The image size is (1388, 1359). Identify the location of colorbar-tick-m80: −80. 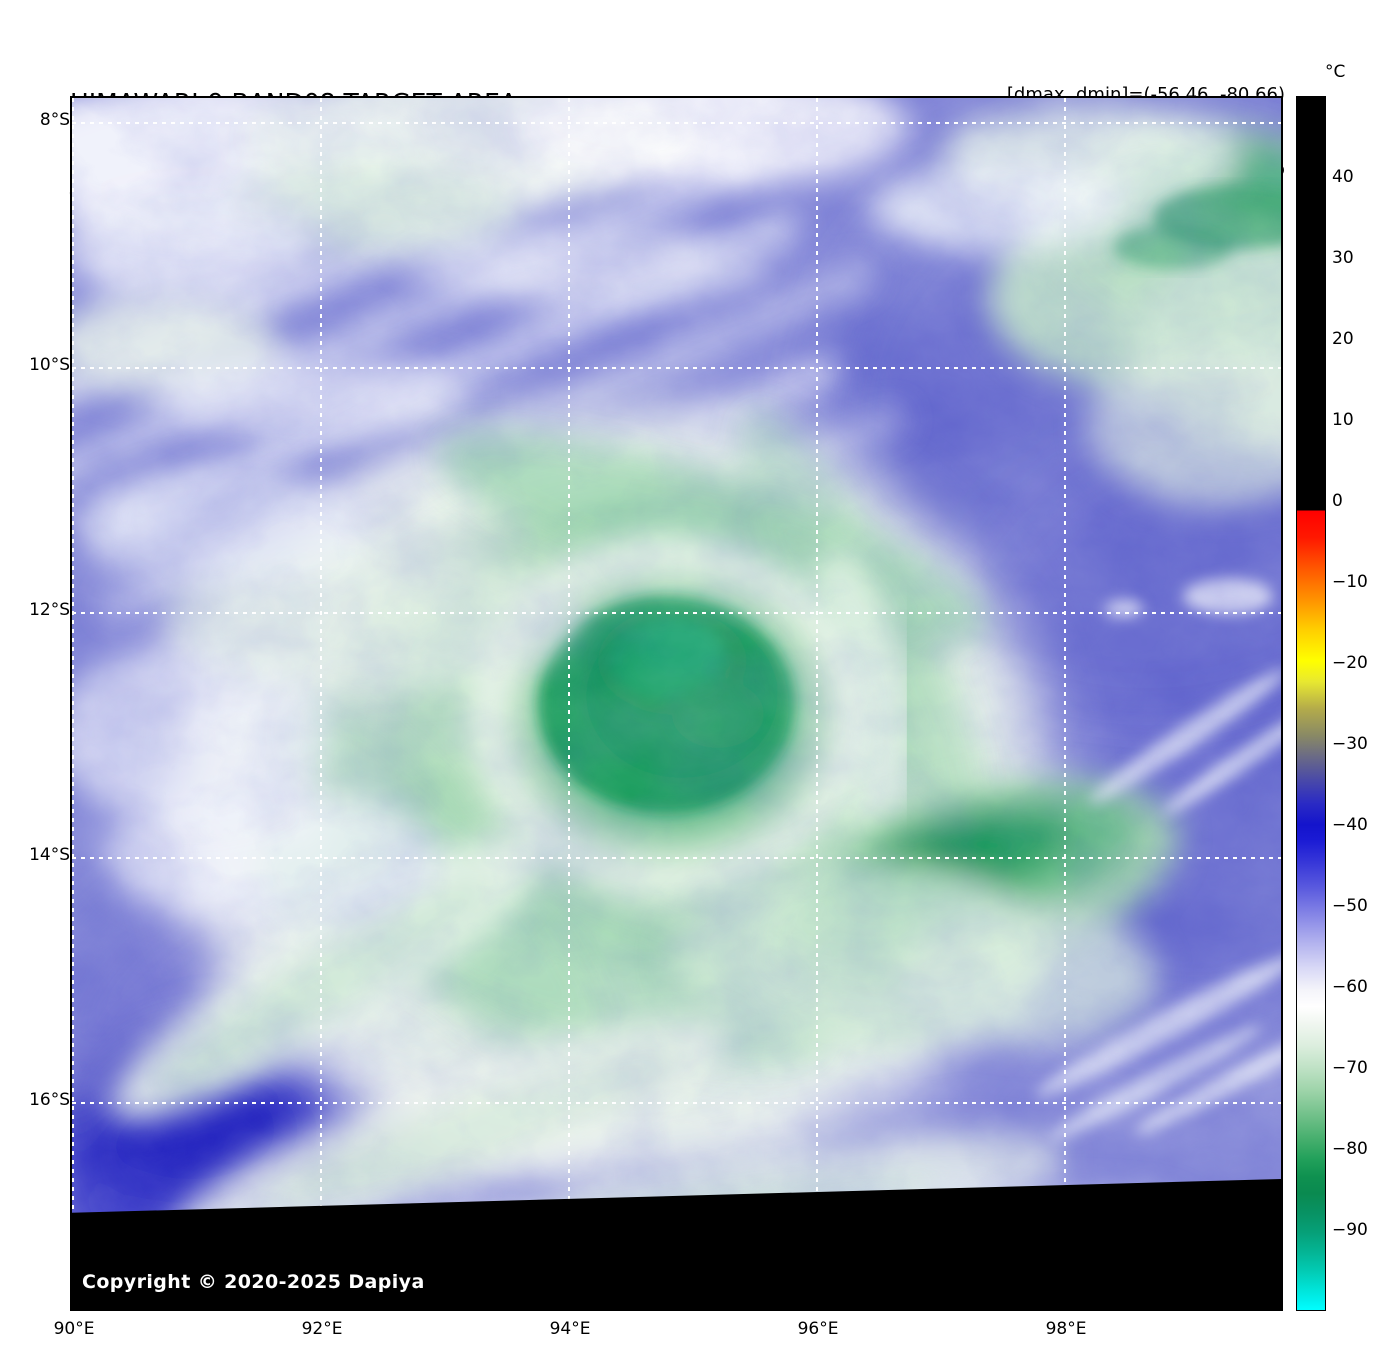
(1350, 1149).